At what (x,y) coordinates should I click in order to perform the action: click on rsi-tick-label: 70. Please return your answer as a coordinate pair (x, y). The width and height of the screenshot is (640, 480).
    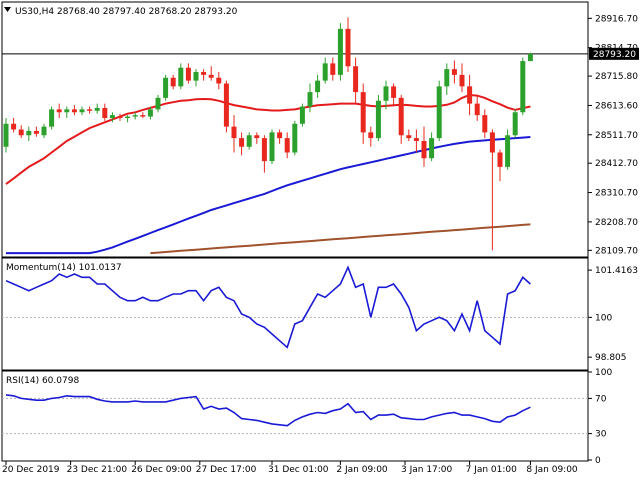
    Looking at the image, I should click on (601, 399).